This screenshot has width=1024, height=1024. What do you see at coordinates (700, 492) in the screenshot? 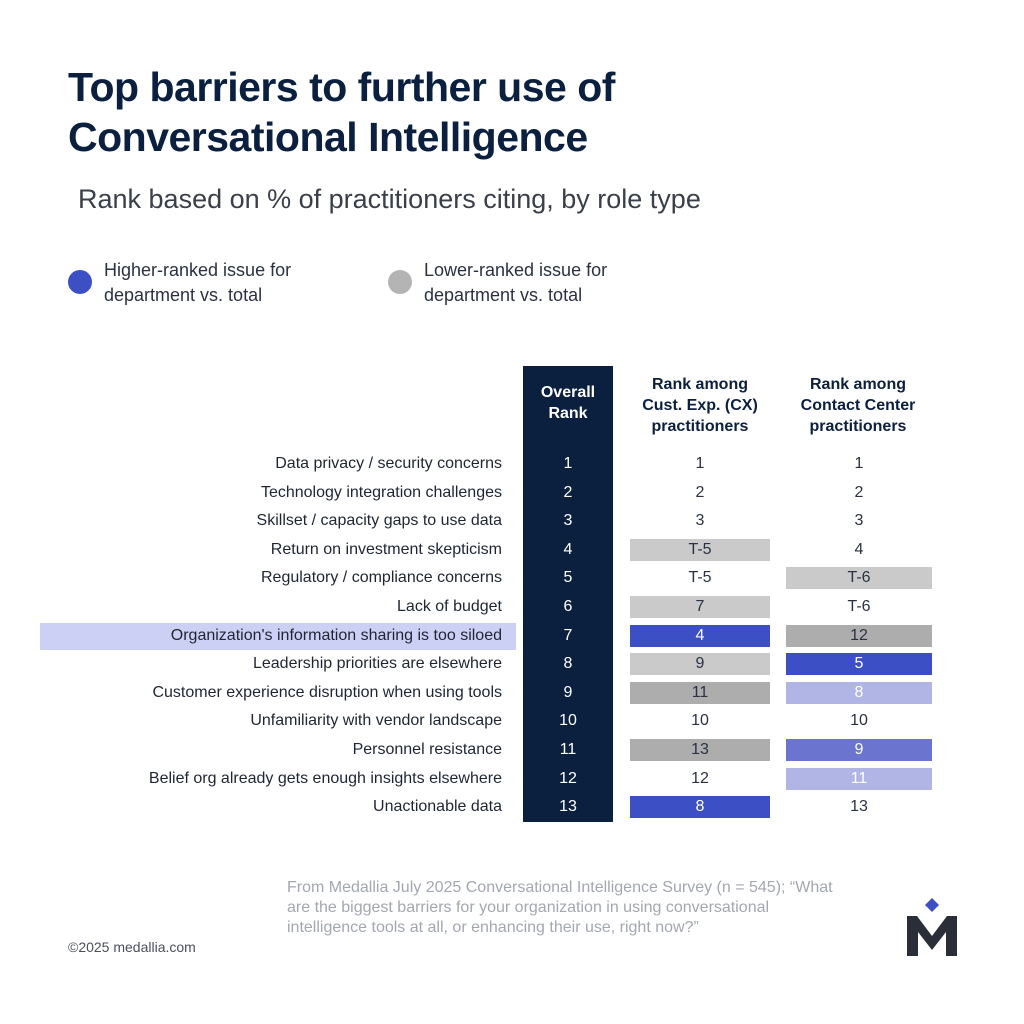
I see `cx-rank-cell: 2` at bounding box center [700, 492].